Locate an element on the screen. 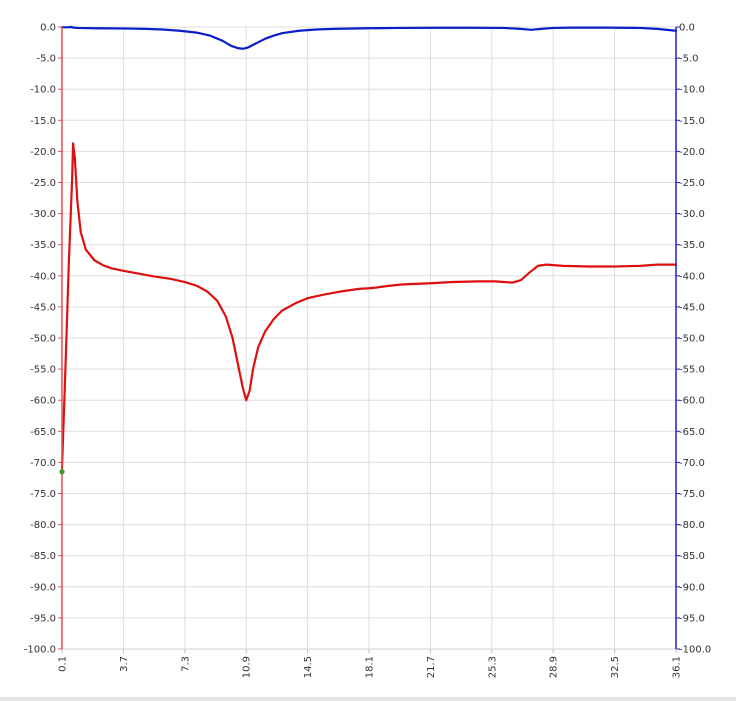 Image resolution: width=736 pixels, height=701 pixels. x-tick-label: 7.3 is located at coordinates (185, 664).